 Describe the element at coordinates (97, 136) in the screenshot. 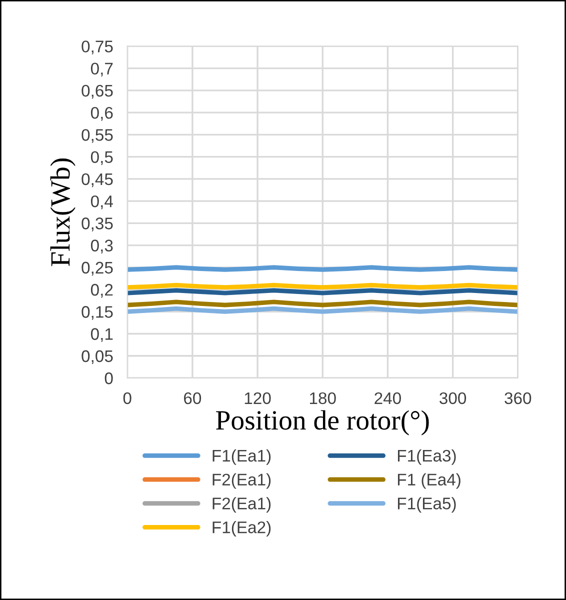

I see `y-tick-label: 0,55` at that location.